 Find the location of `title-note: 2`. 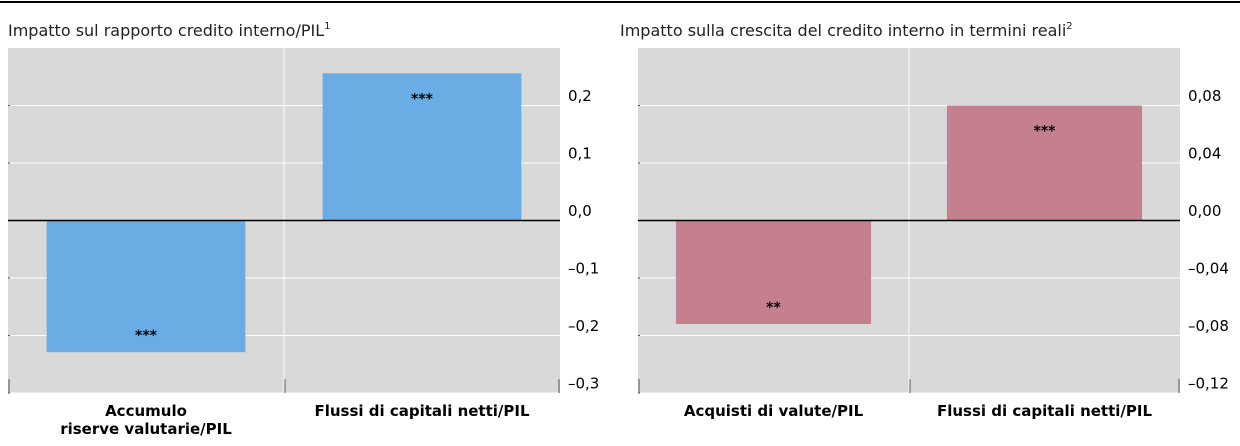

title-note: 2 is located at coordinates (1069, 26).